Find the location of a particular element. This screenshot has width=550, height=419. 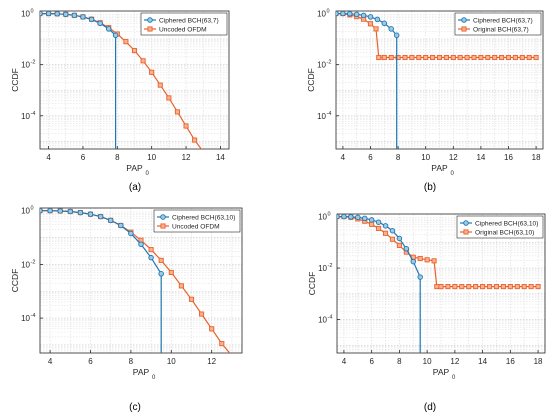

legend-entry-1: Ciphered BCH(63,10) is located at coordinates (506, 223).